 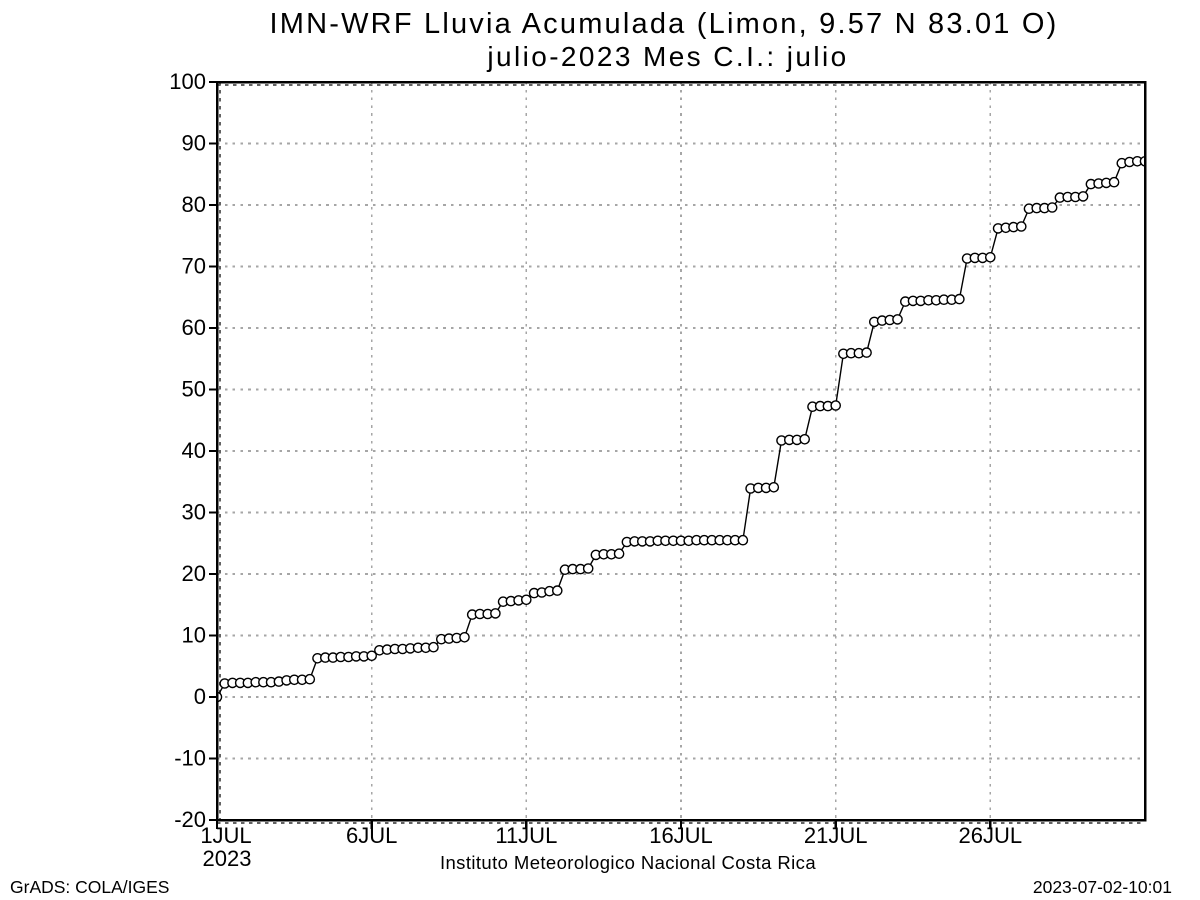 What do you see at coordinates (194, 327) in the screenshot?
I see `y-tick-label: 60` at bounding box center [194, 327].